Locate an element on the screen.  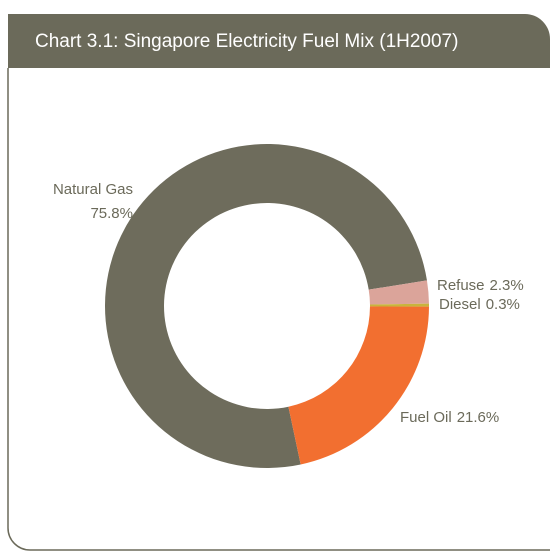
slice-label: Natural Gas is located at coordinates (93, 189).